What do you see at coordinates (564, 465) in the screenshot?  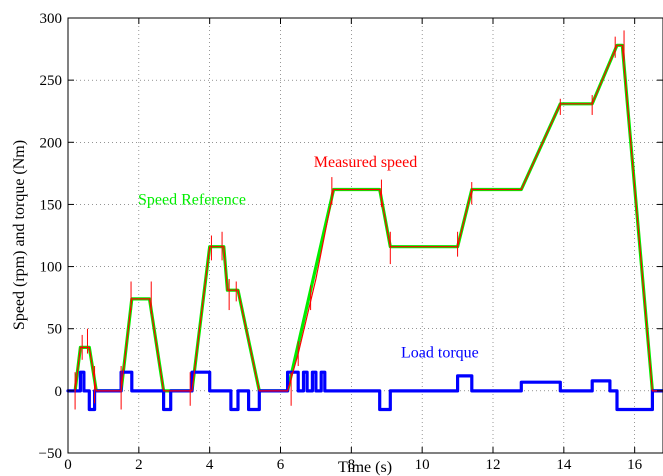 I see `x-tick-label: 14` at bounding box center [564, 465].